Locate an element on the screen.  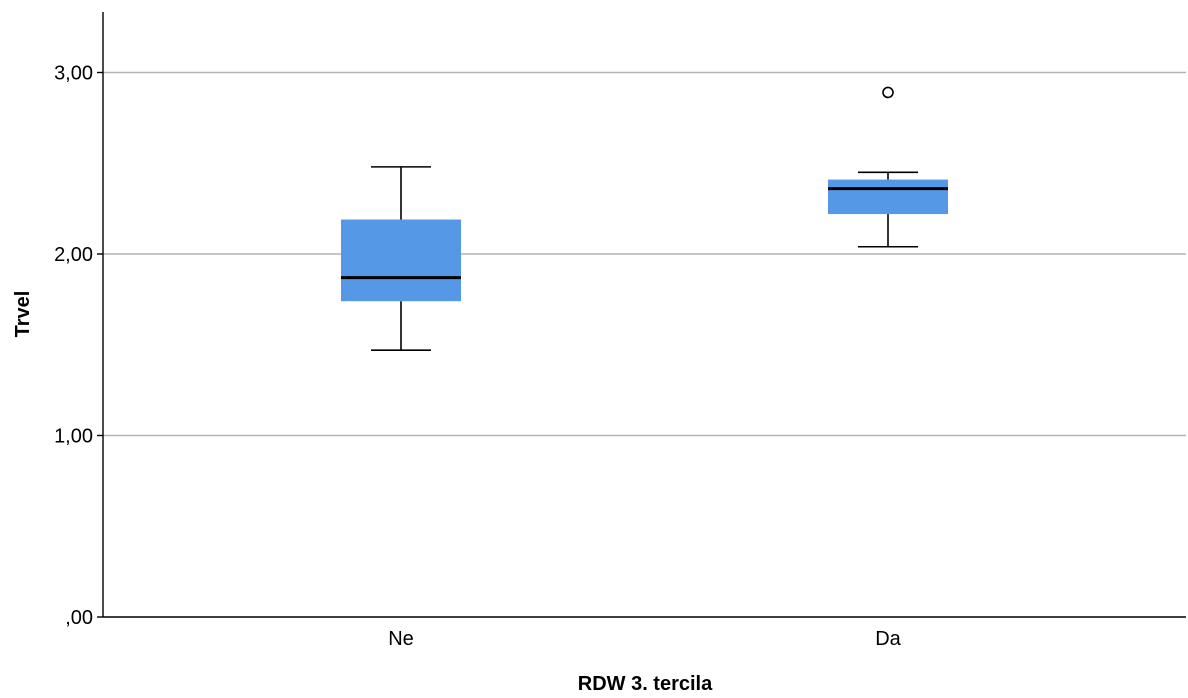
y-tick-label: 2,00 is located at coordinates (73, 255).